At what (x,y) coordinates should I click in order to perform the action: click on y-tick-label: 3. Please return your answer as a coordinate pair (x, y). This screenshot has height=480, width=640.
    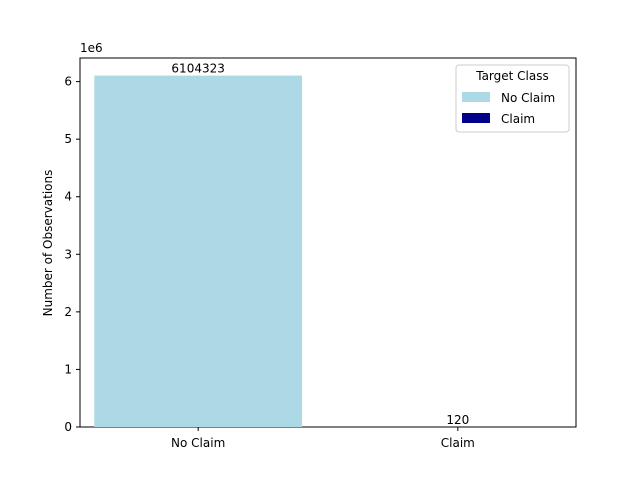
    Looking at the image, I should click on (68, 254).